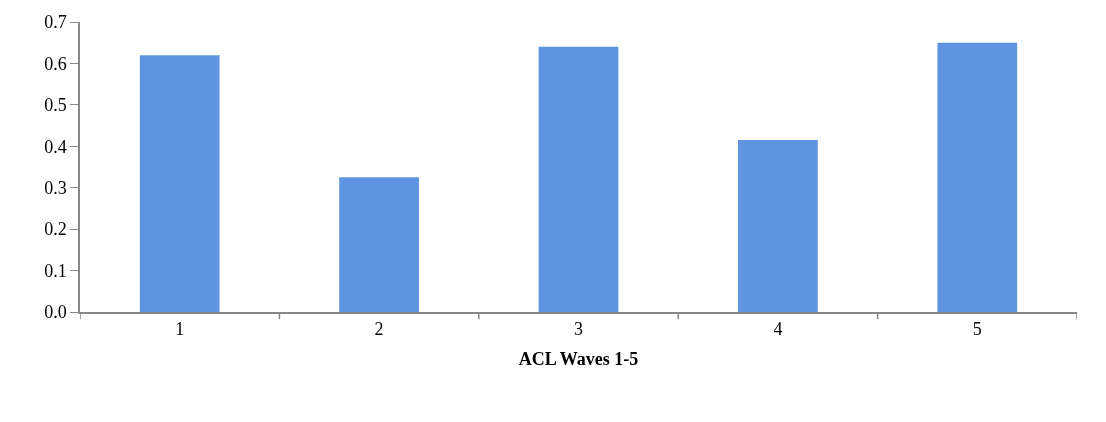 The height and width of the screenshot is (422, 1106). What do you see at coordinates (55, 146) in the screenshot?
I see `y-tick-label: 0.4` at bounding box center [55, 146].